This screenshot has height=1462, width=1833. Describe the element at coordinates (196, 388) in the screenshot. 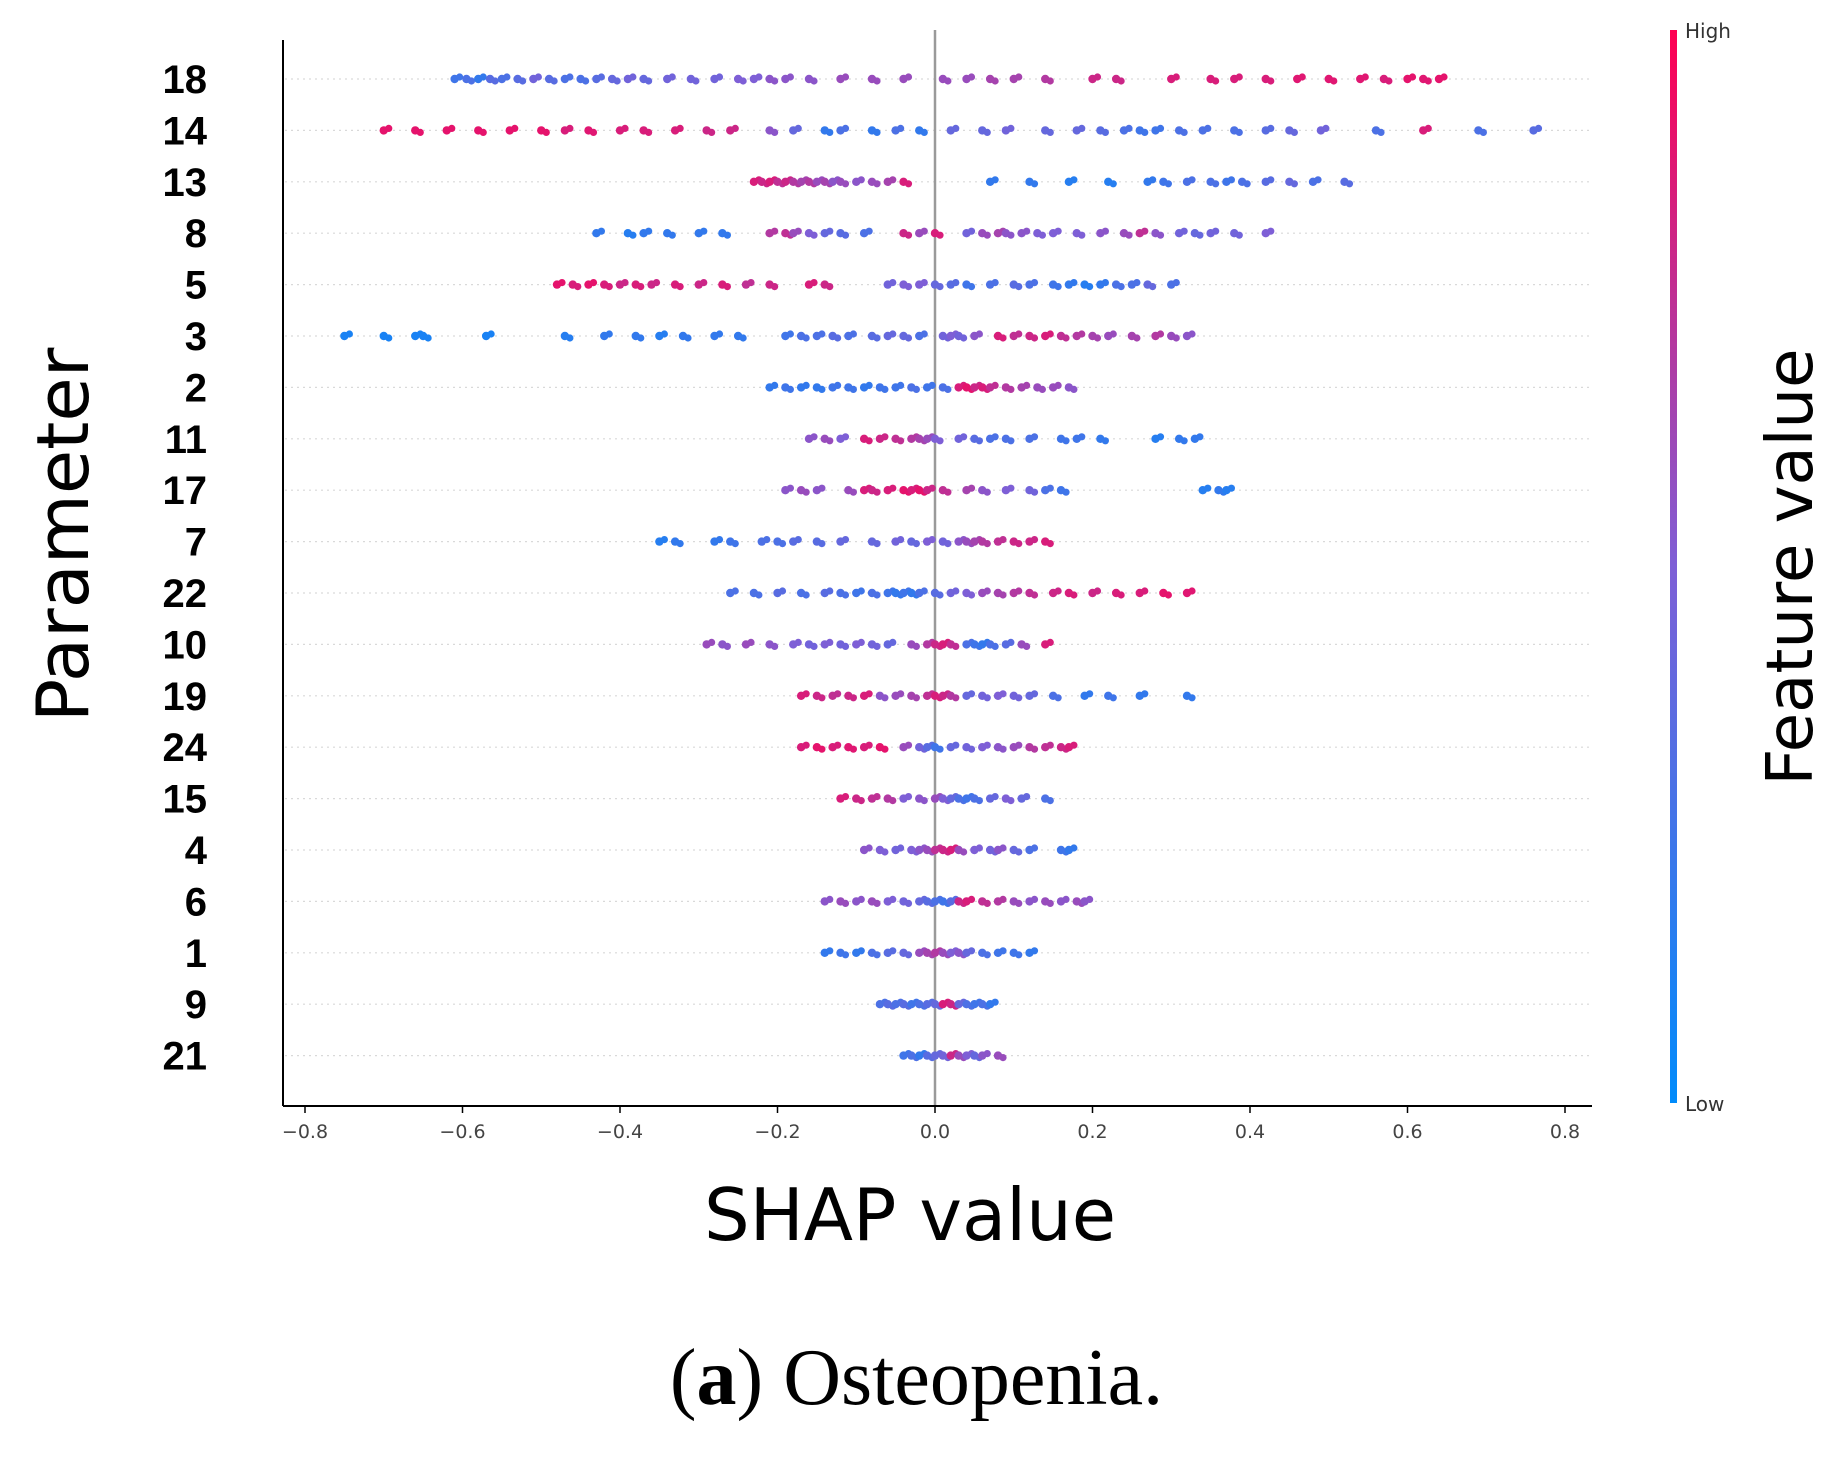

I see `parameter-label: 2` at that location.